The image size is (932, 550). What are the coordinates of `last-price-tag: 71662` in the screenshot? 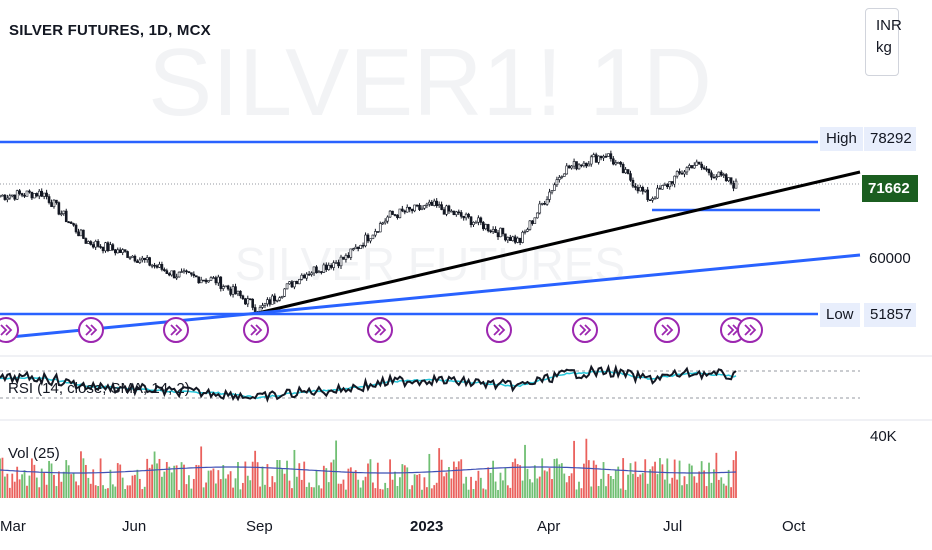 It's located at (890, 188).